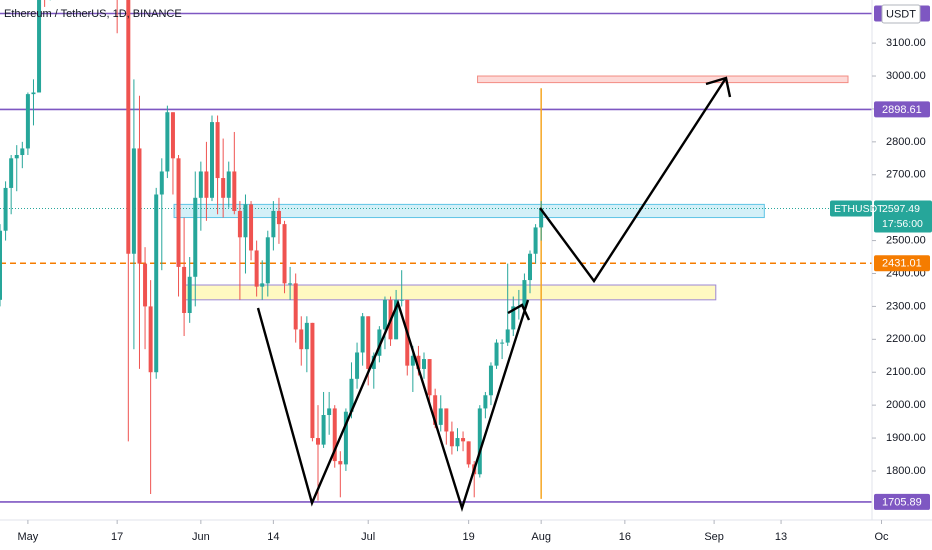 This screenshot has width=932, height=550. Describe the element at coordinates (903, 216) in the screenshot. I see `last-price-box` at that location.